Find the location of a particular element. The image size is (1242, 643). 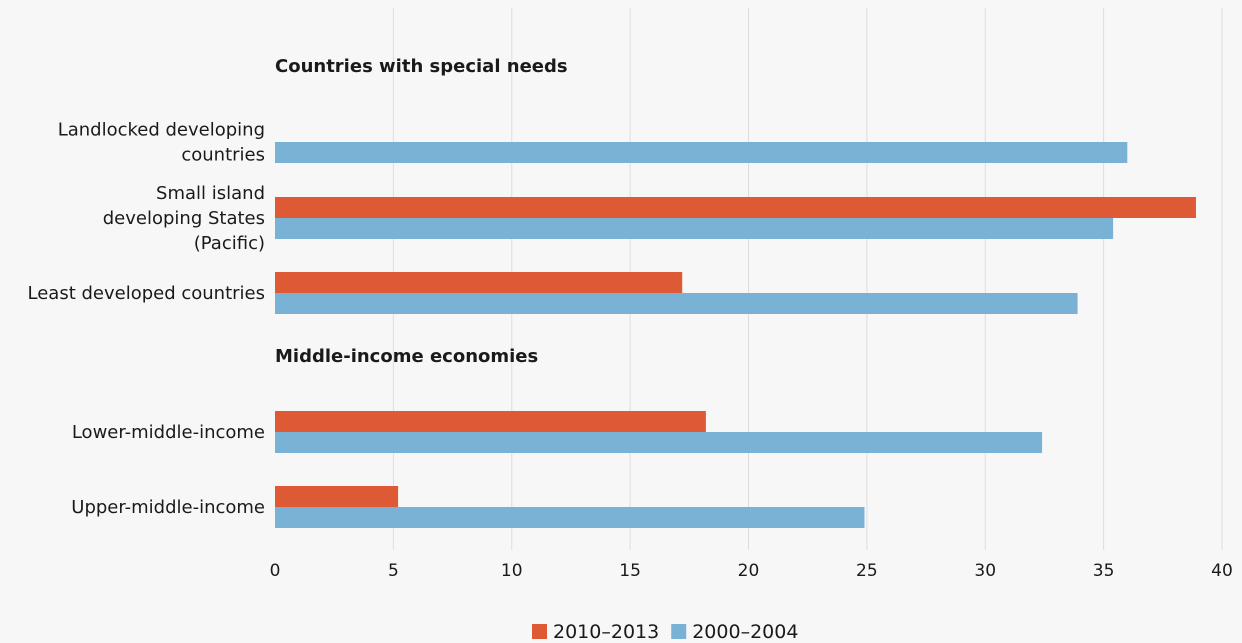

category-label: Lower-middle-income is located at coordinates (168, 432).